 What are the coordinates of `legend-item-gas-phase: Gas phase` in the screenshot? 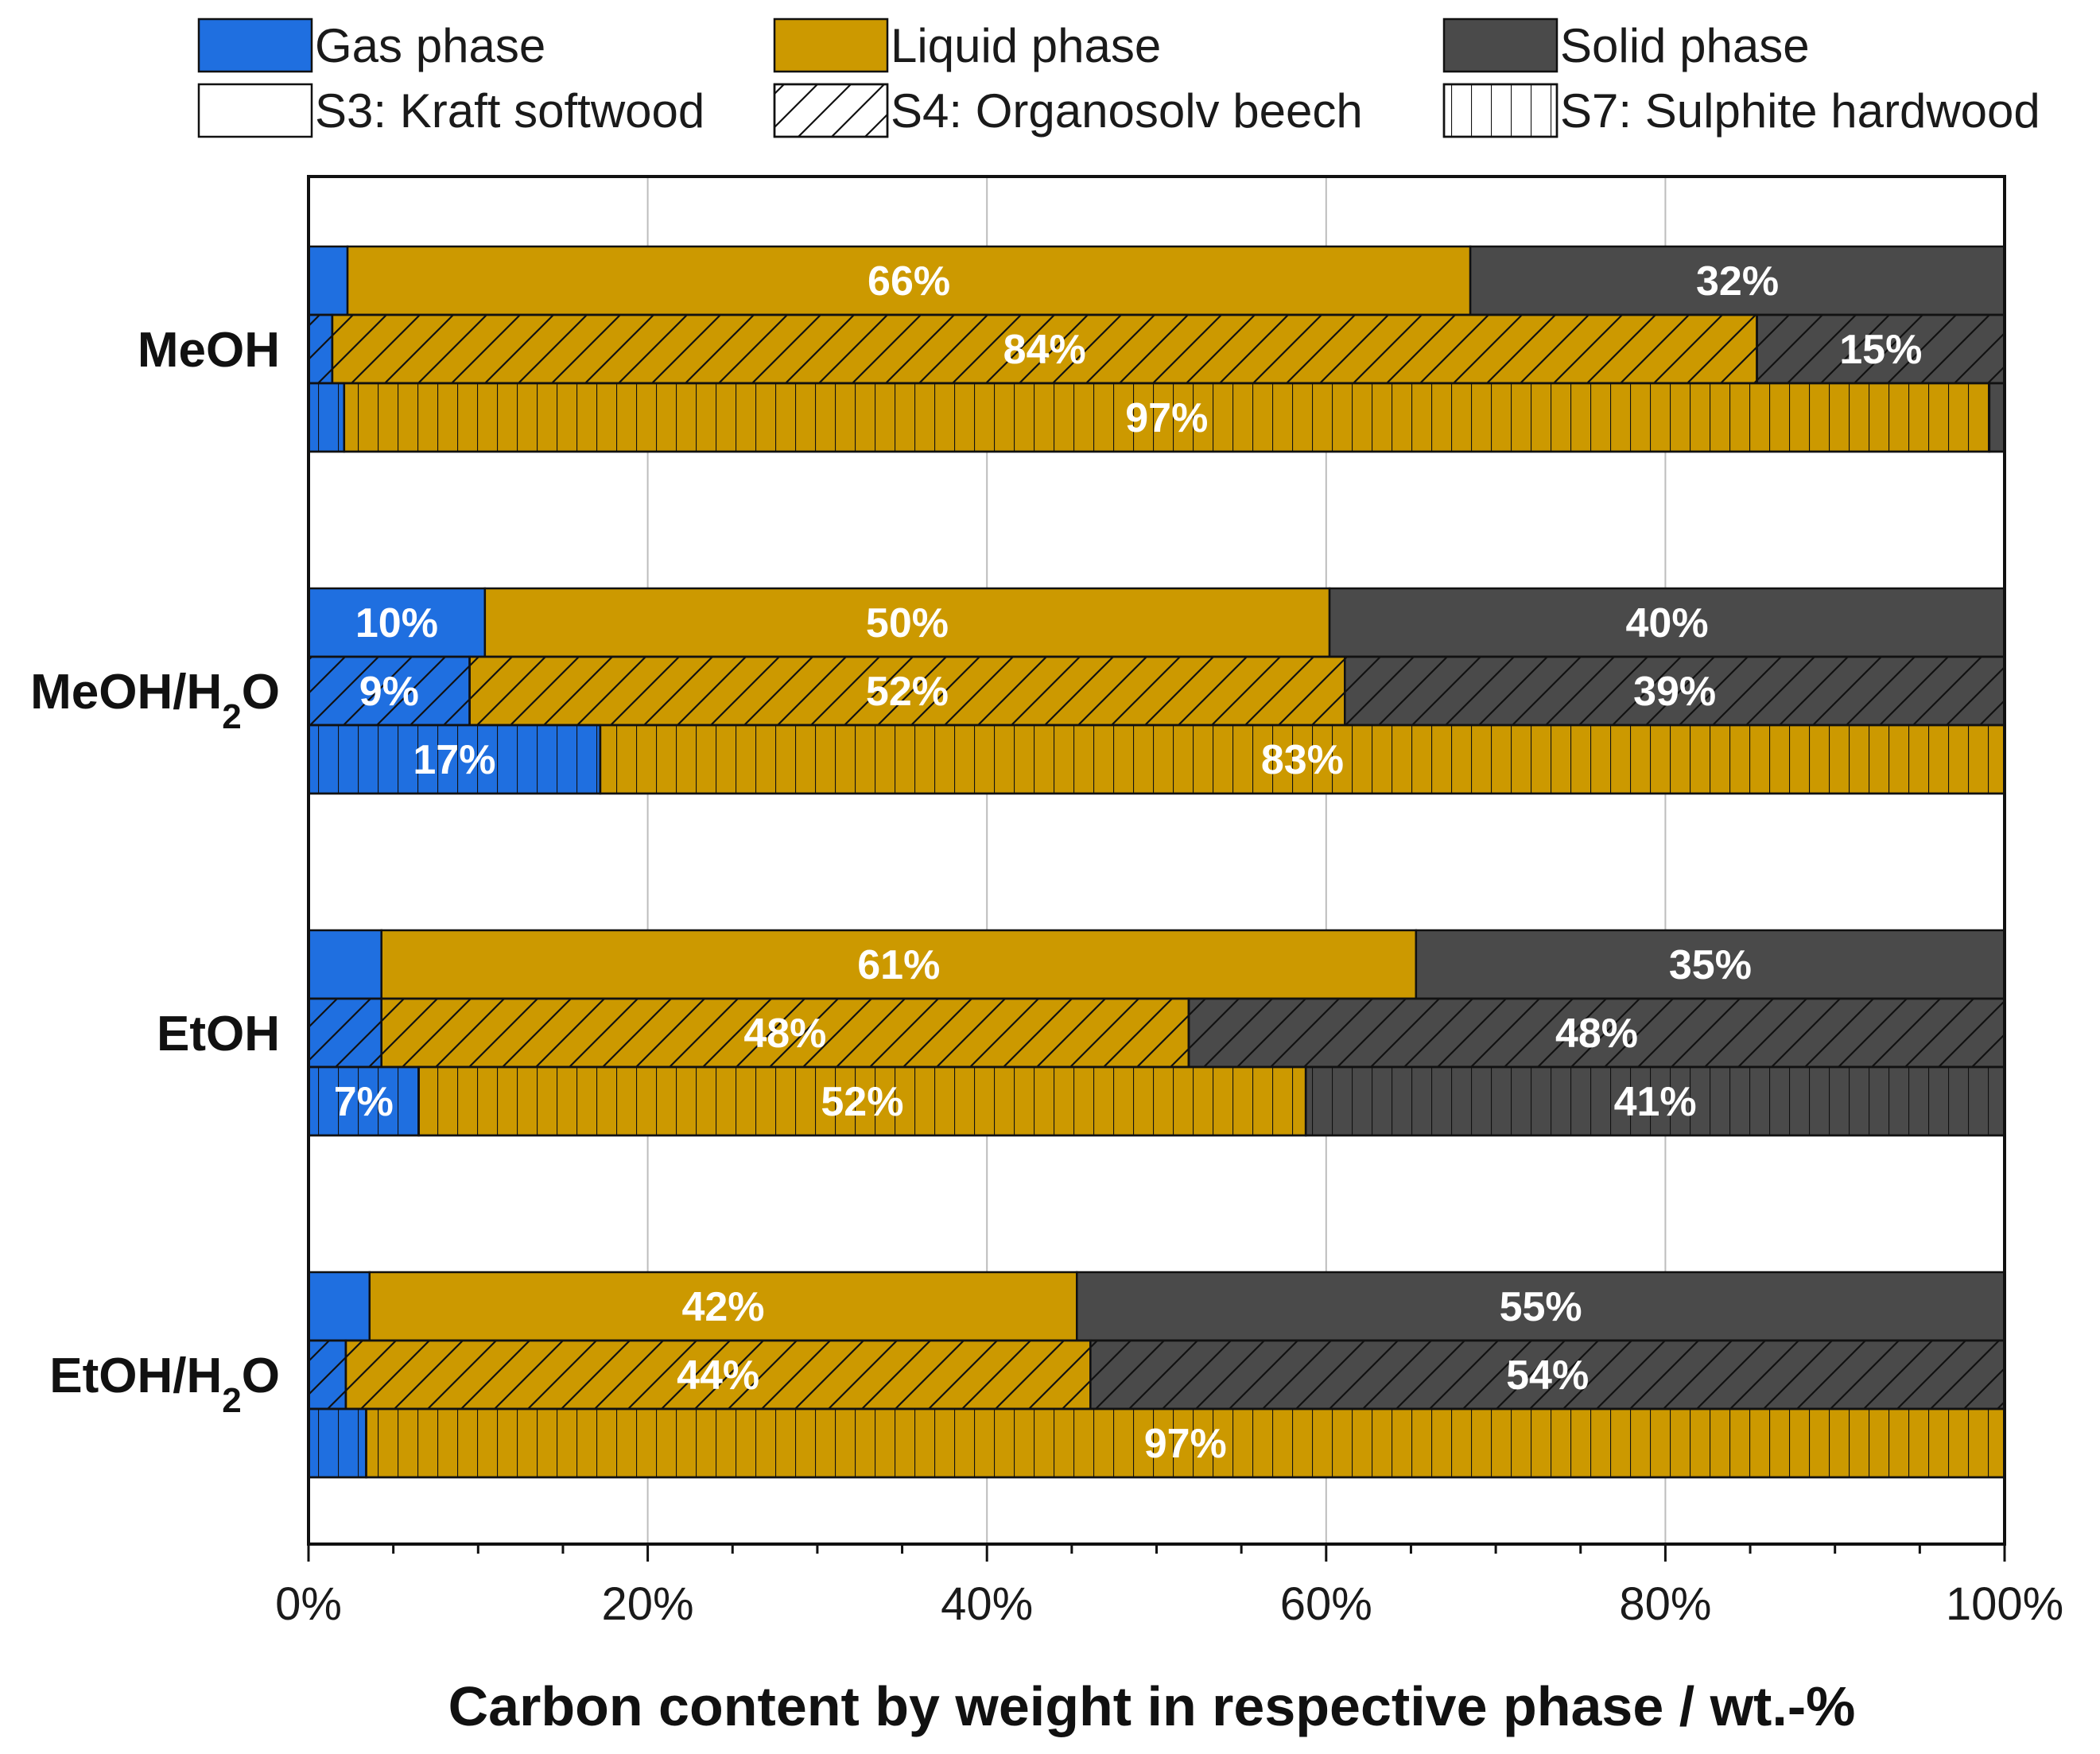 It's located at (371, 45).